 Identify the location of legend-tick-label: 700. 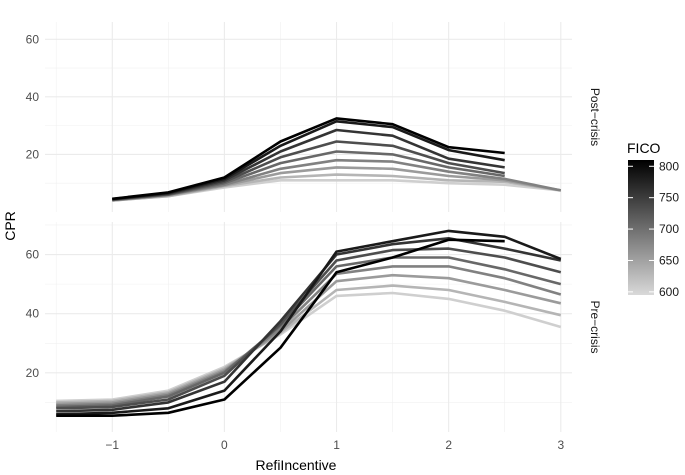
(669, 229).